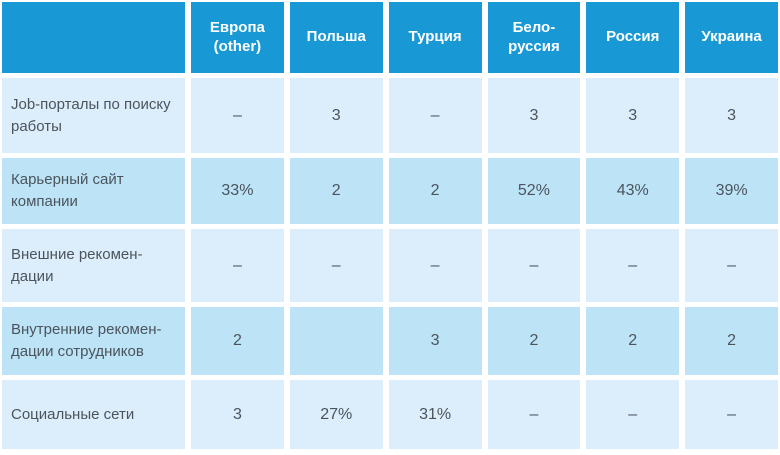  I want to click on column-header-europe-other: Европа (other), so click(237, 37).